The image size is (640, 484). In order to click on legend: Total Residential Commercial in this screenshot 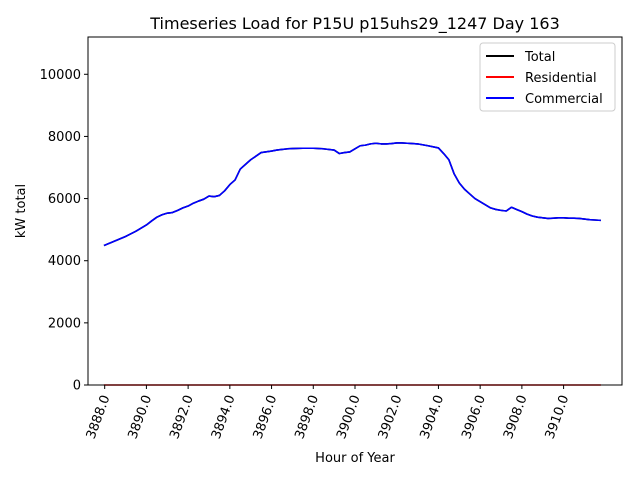, I will do `click(547, 77)`.